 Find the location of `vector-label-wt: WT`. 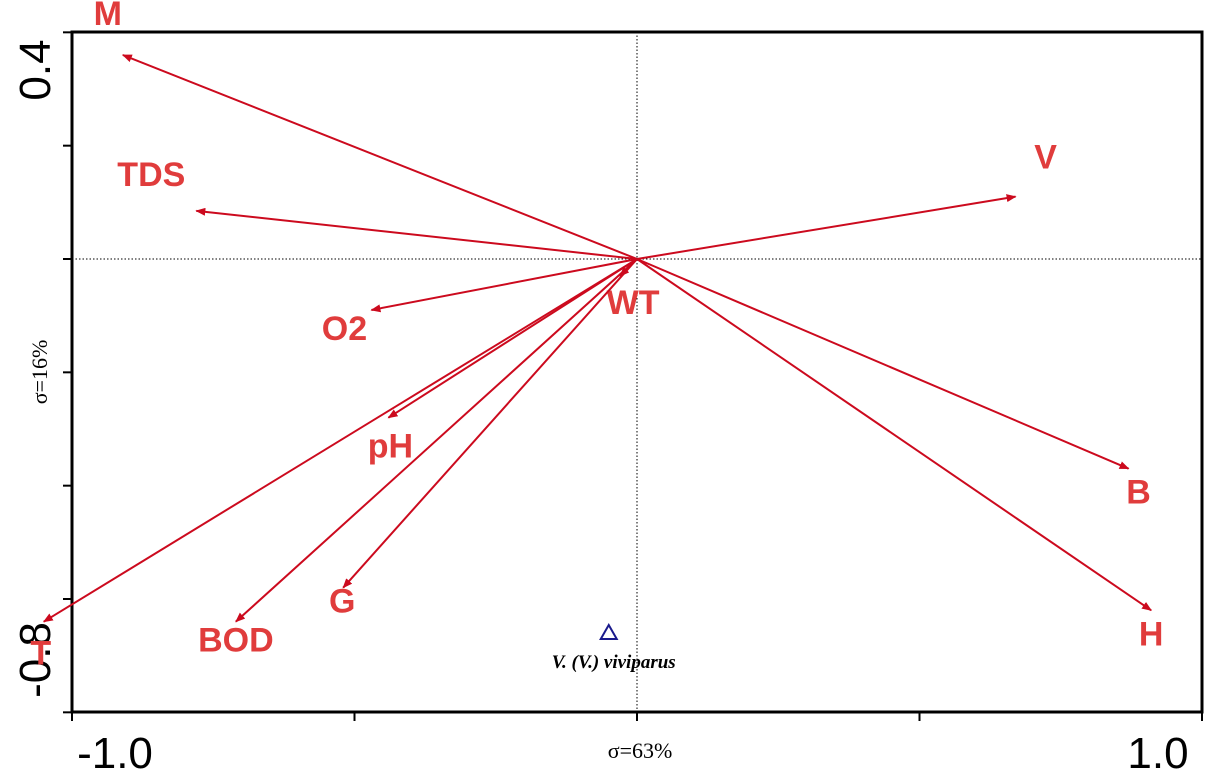

vector-label-wt: WT is located at coordinates (633, 303).